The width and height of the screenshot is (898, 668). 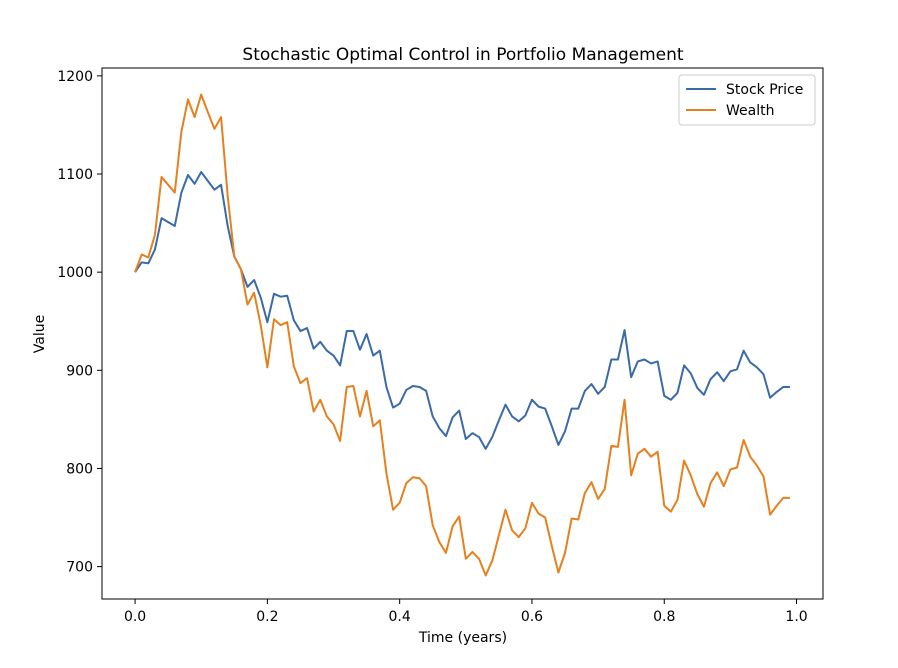 I want to click on y-tick-label: 1000, so click(x=75, y=273).